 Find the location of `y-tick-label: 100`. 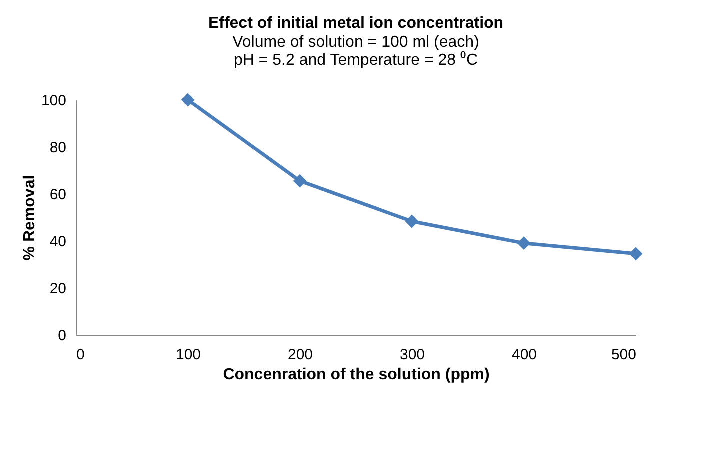

y-tick-label: 100 is located at coordinates (53, 101).